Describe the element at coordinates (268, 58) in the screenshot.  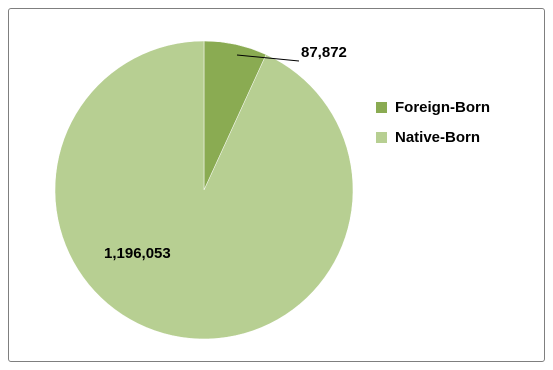
I see `leader-line-foreign-born` at that location.